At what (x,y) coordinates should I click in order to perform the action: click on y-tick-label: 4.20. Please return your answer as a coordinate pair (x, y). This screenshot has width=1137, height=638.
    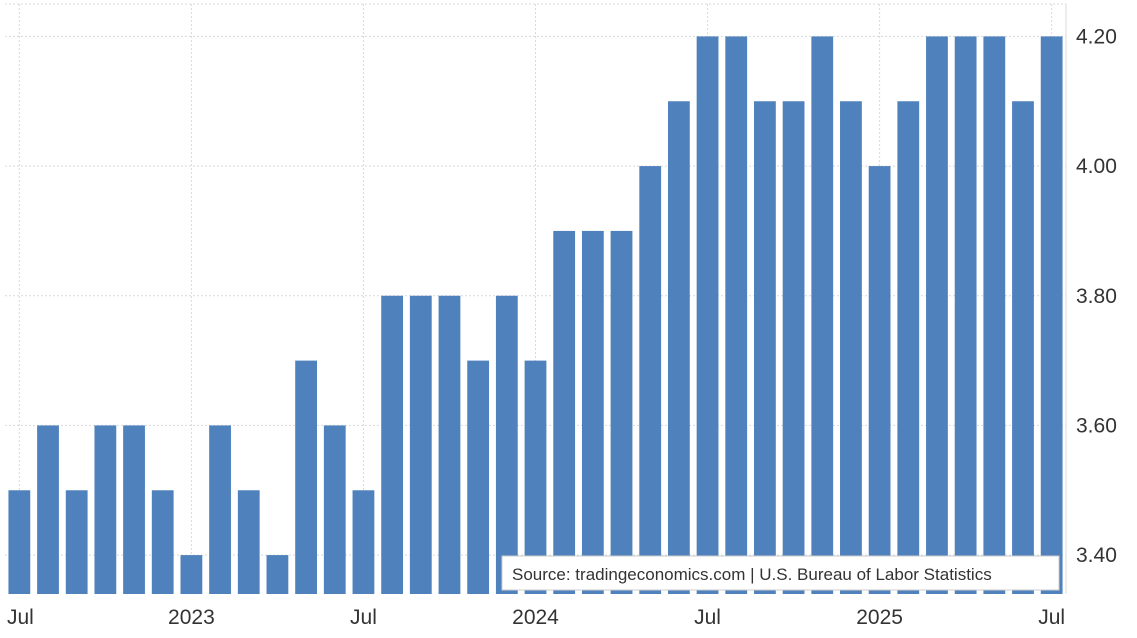
    Looking at the image, I should click on (1096, 36).